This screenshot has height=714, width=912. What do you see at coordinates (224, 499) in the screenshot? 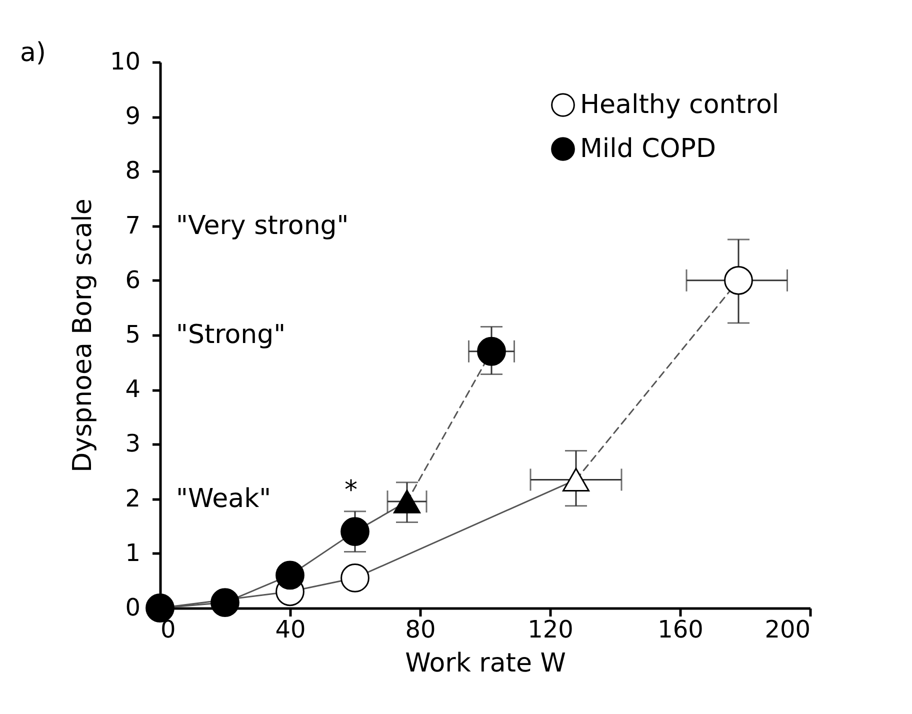
I see `annotation: "Weak"` at bounding box center [224, 499].